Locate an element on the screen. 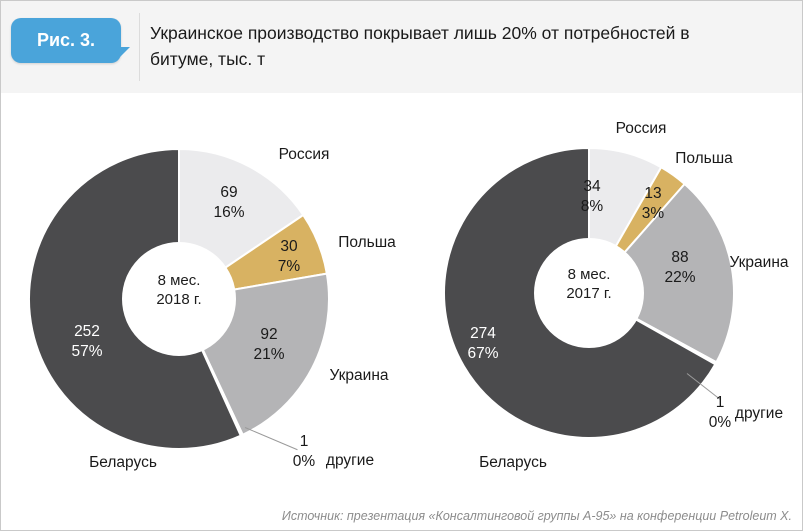 This screenshot has width=803, height=531. segment-name-belarus-2018: Беларусь is located at coordinates (123, 462).